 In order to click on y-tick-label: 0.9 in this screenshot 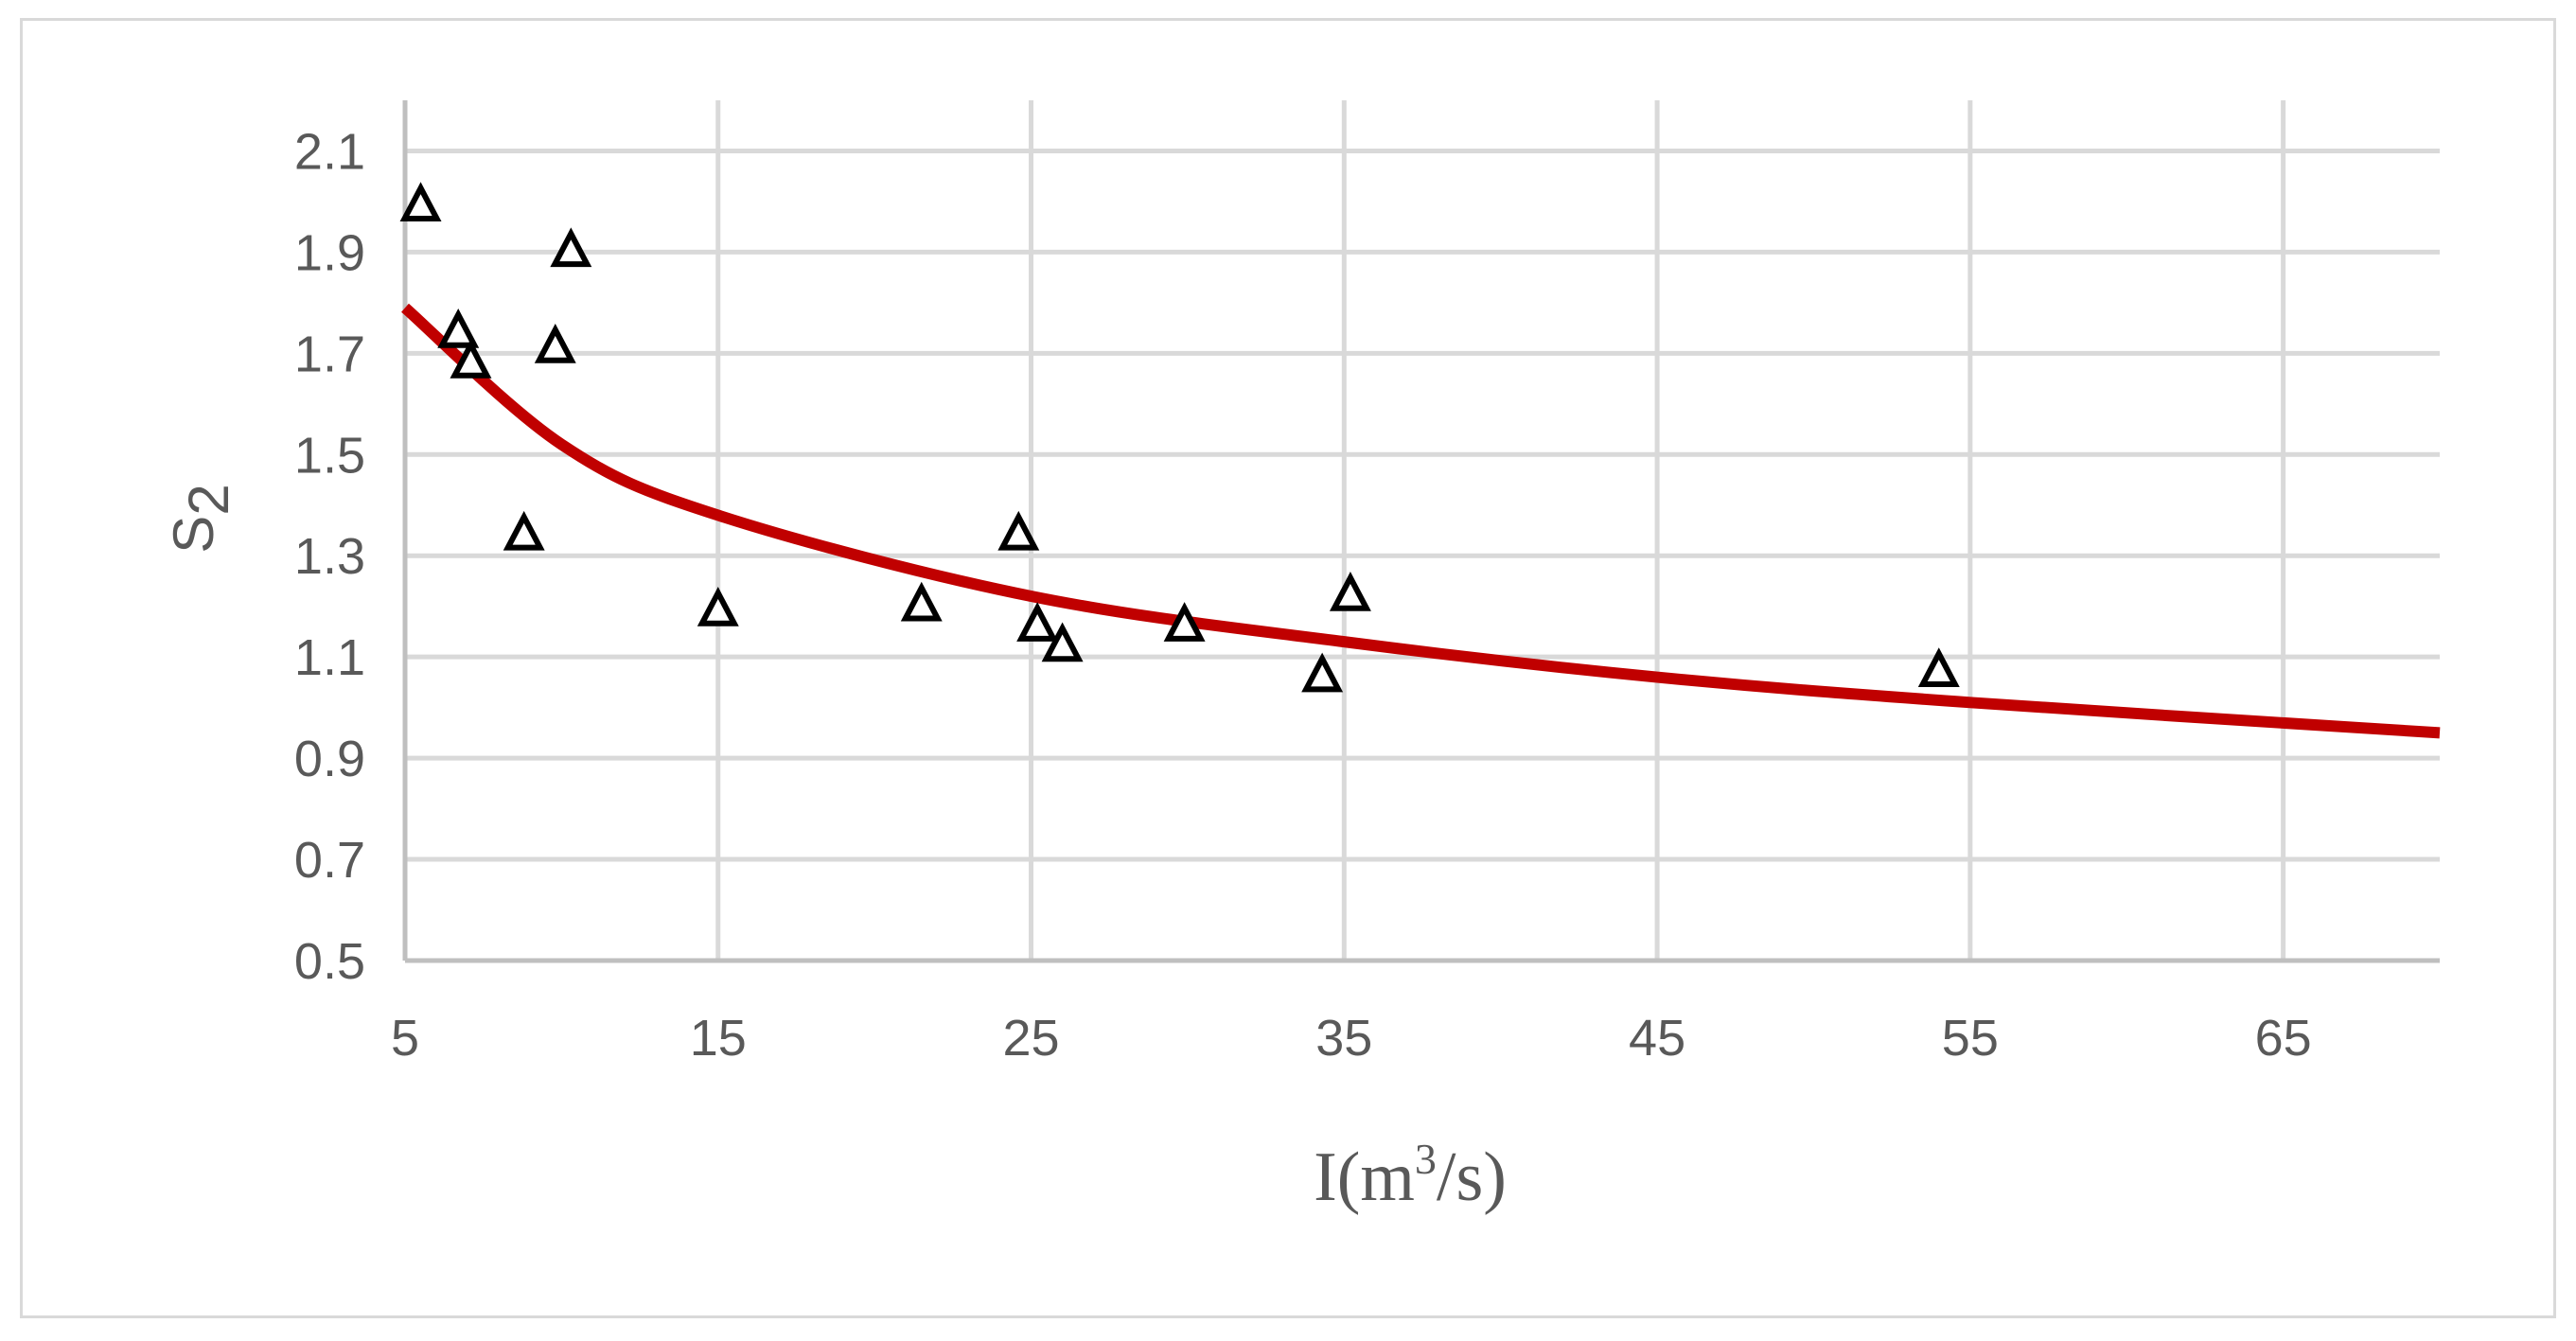, I will do `click(329, 759)`.